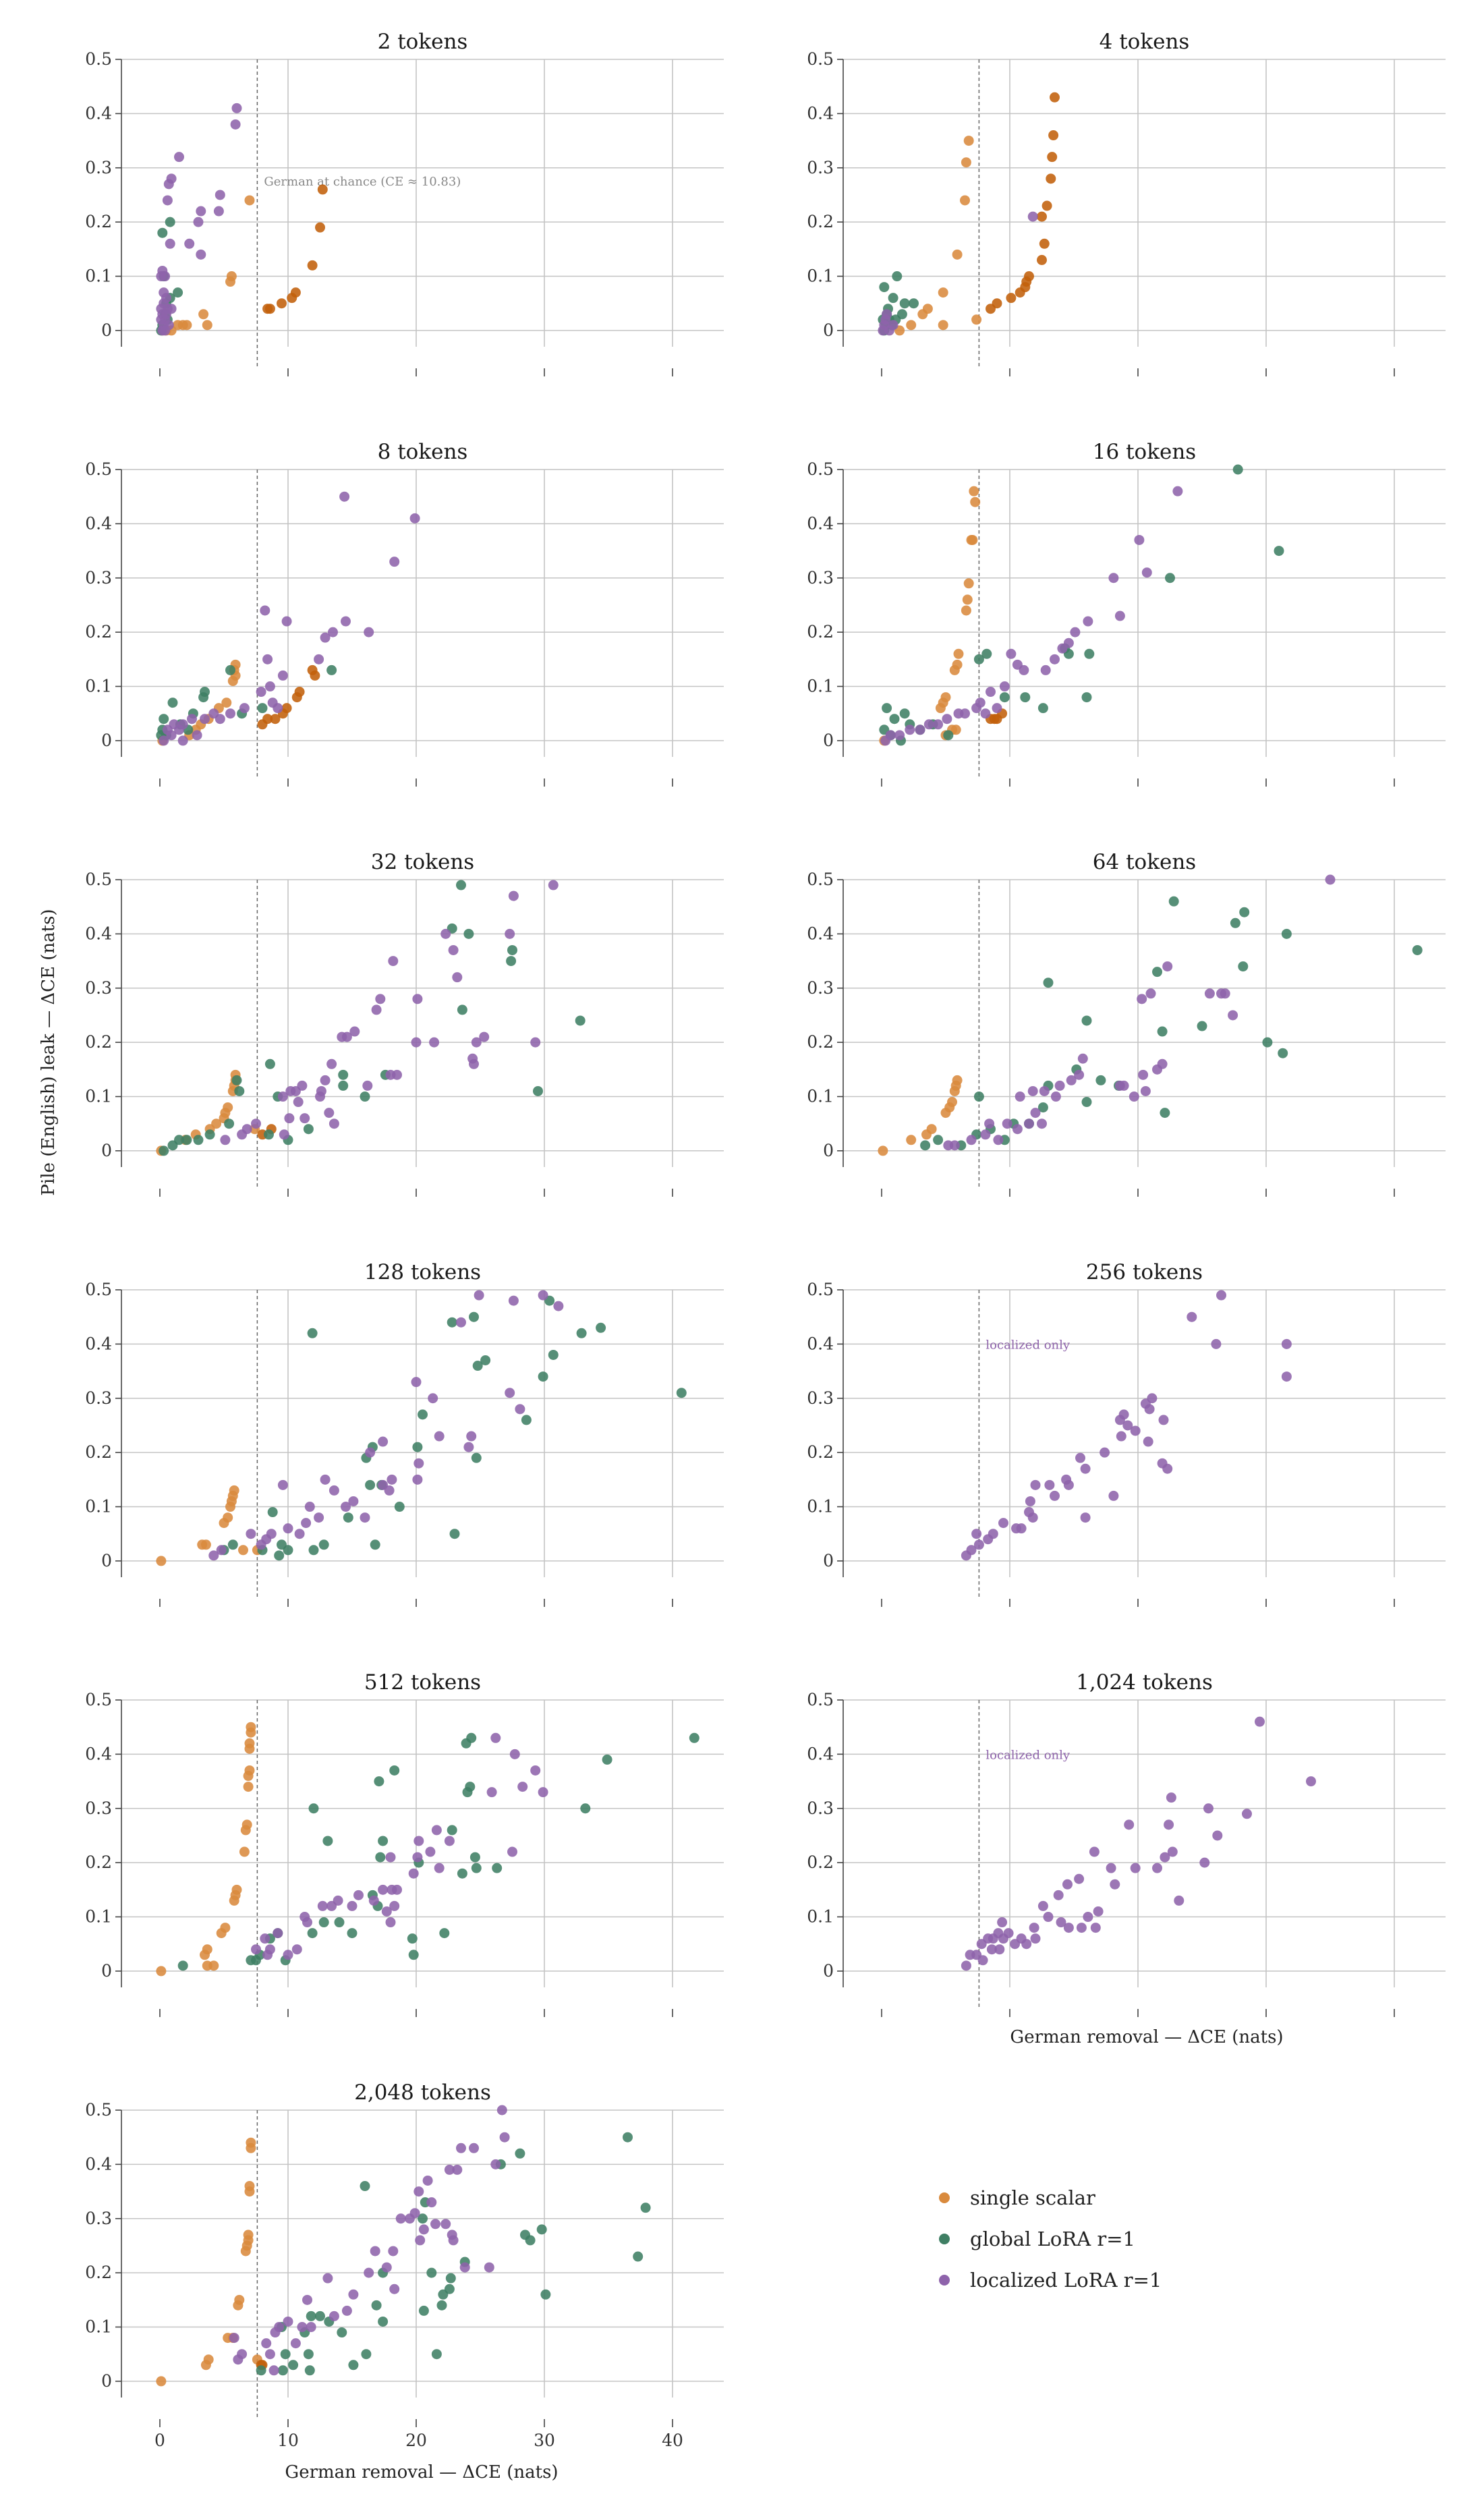 The height and width of the screenshot is (2496, 1484). What do you see at coordinates (1145, 42) in the screenshot?
I see `panel-title: 4 tokens` at bounding box center [1145, 42].